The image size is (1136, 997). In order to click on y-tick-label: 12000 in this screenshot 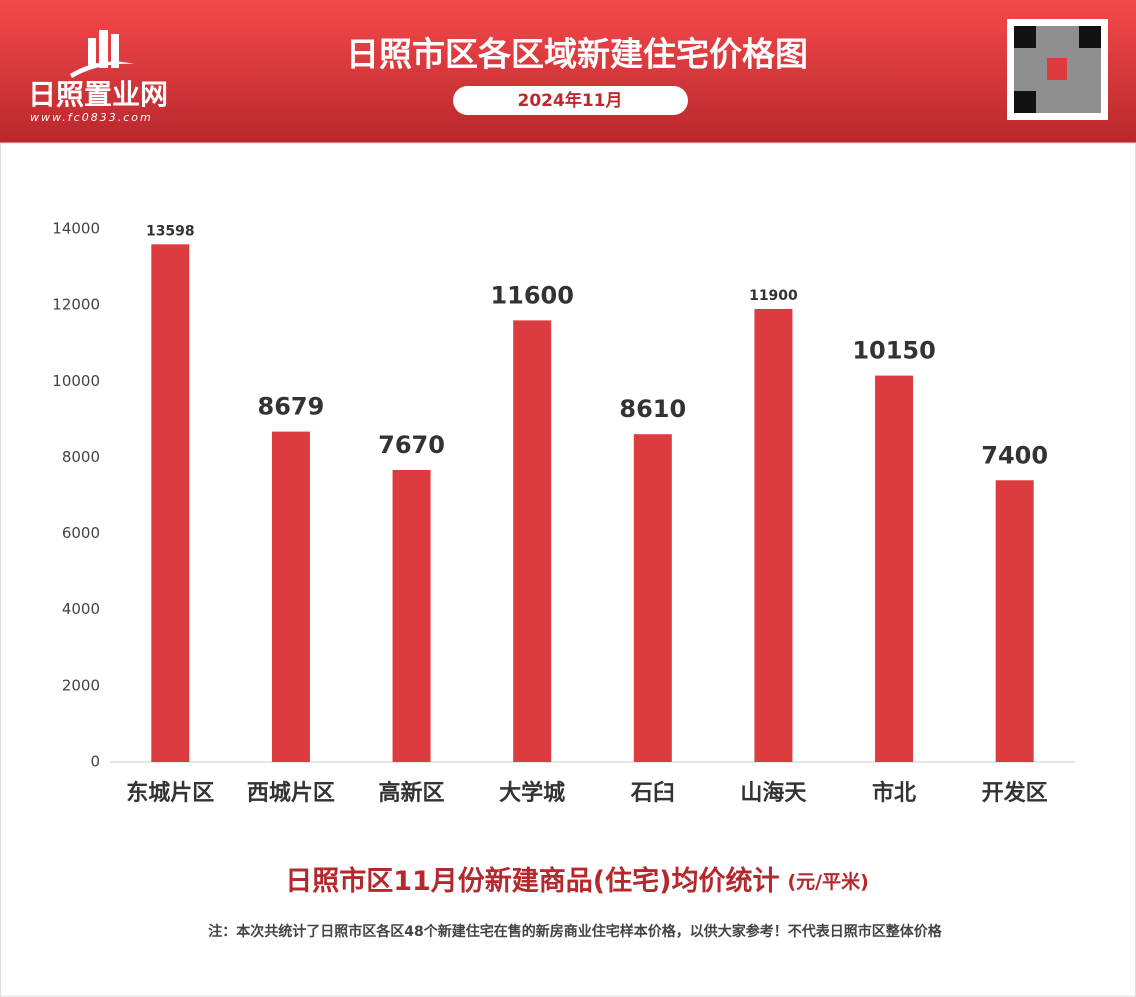, I will do `click(76, 305)`.